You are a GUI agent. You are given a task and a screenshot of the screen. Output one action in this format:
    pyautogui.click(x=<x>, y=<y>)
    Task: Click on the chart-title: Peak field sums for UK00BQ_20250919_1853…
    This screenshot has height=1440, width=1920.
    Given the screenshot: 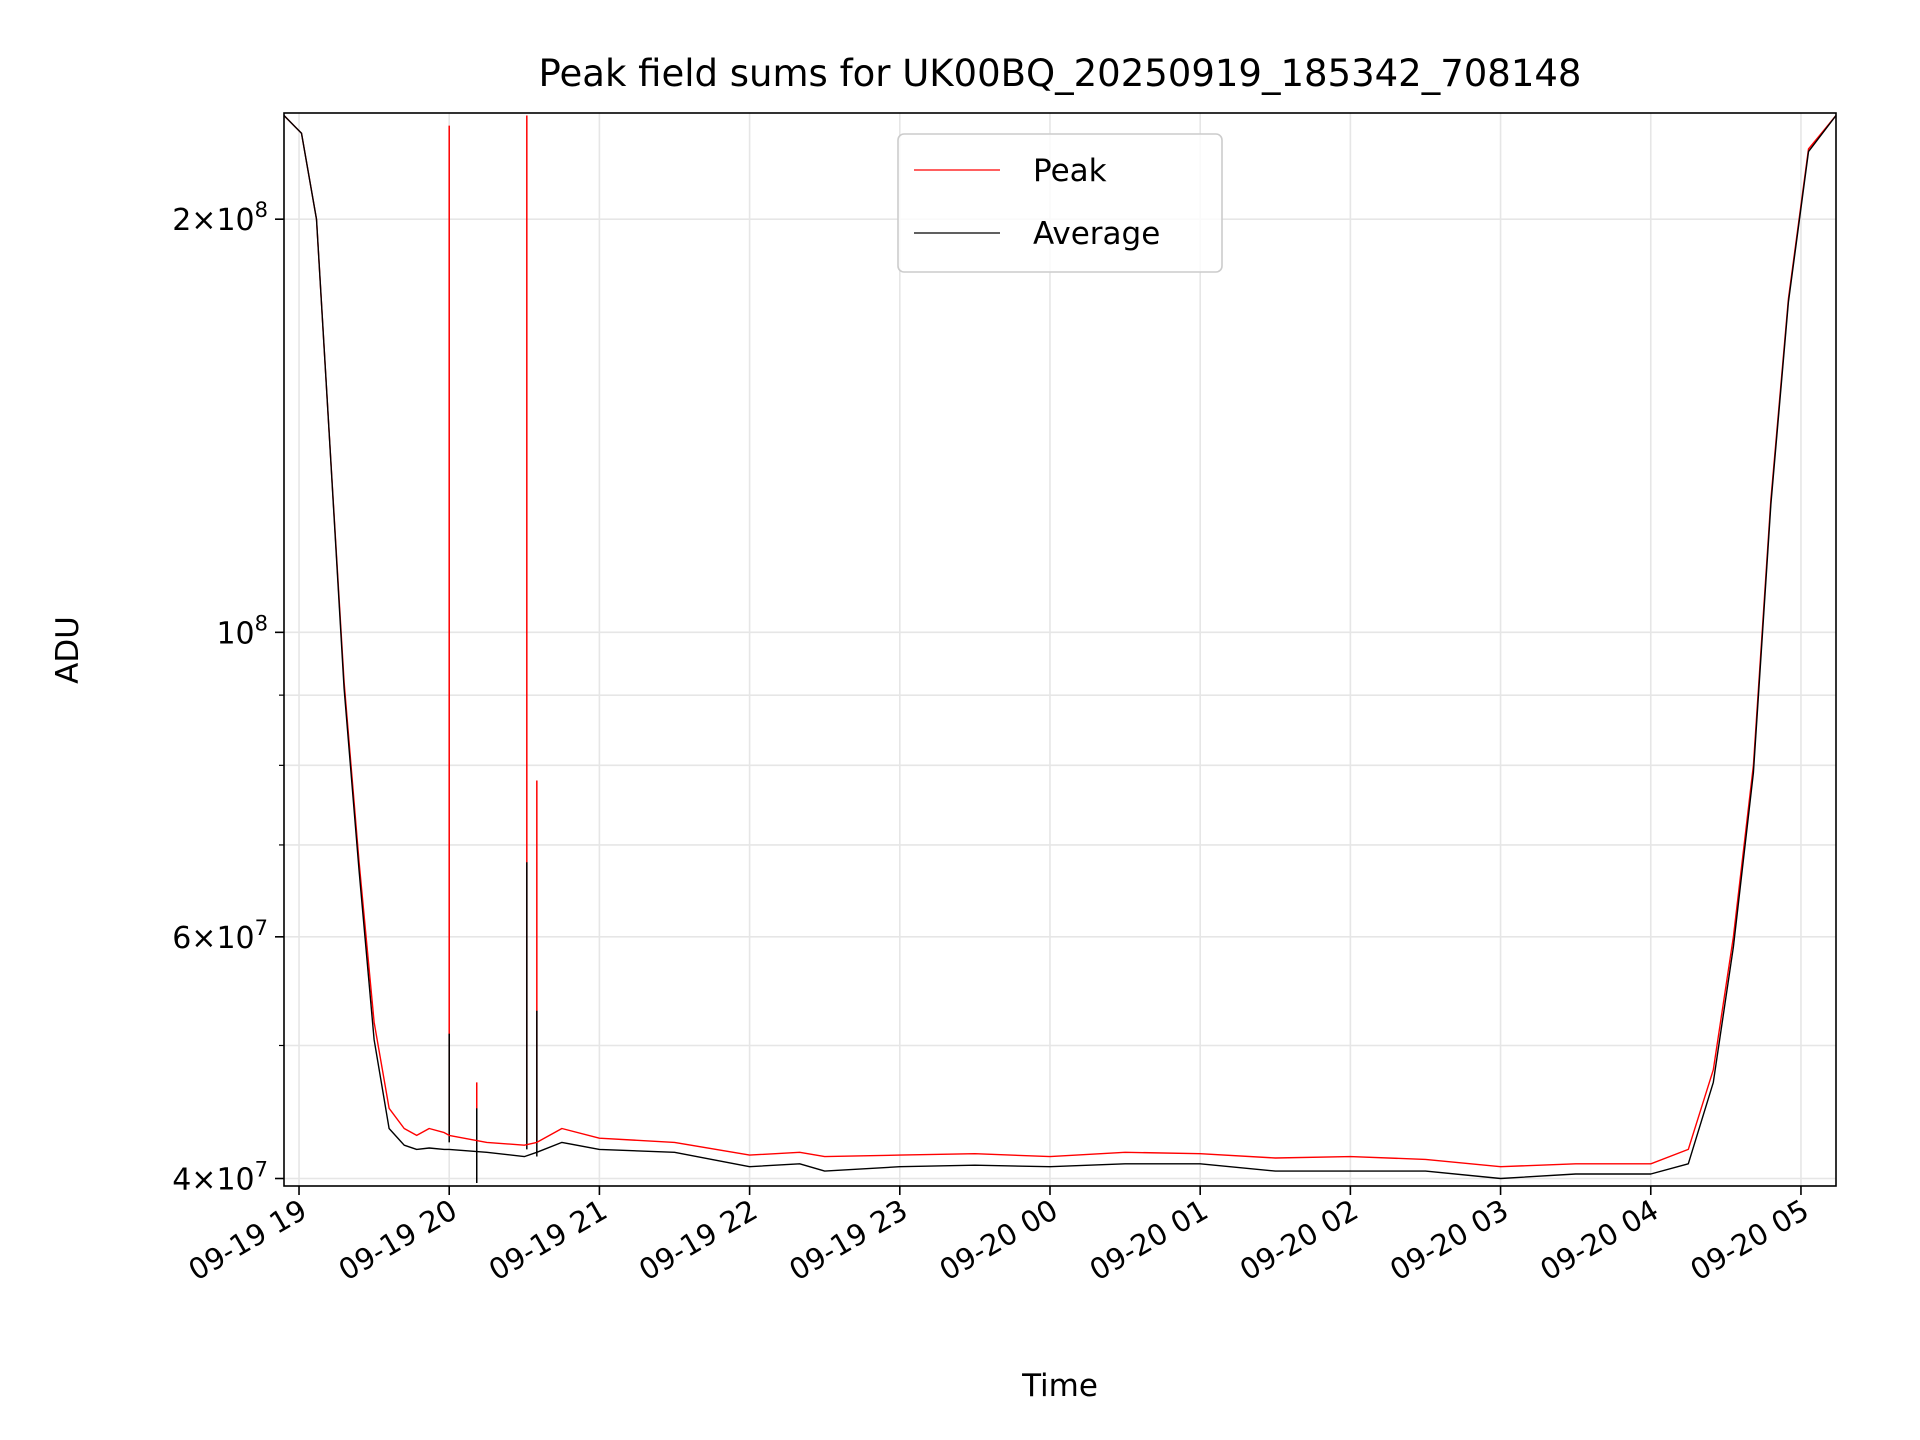 What is the action you would take?
    pyautogui.click(x=1060, y=73)
    